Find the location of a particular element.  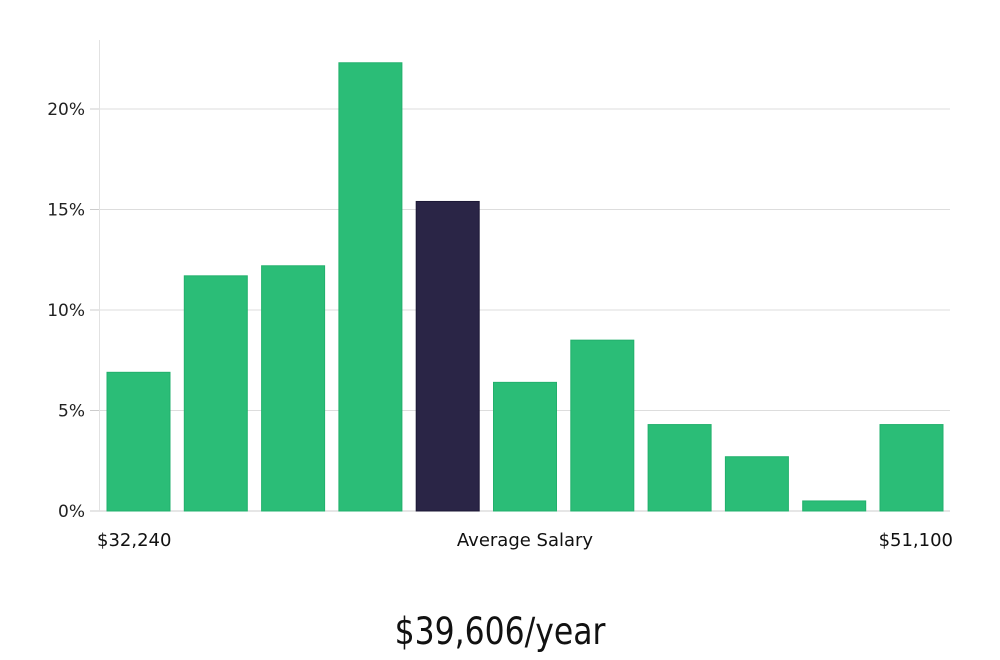

y-tick-label: 20% is located at coordinates (66, 110).